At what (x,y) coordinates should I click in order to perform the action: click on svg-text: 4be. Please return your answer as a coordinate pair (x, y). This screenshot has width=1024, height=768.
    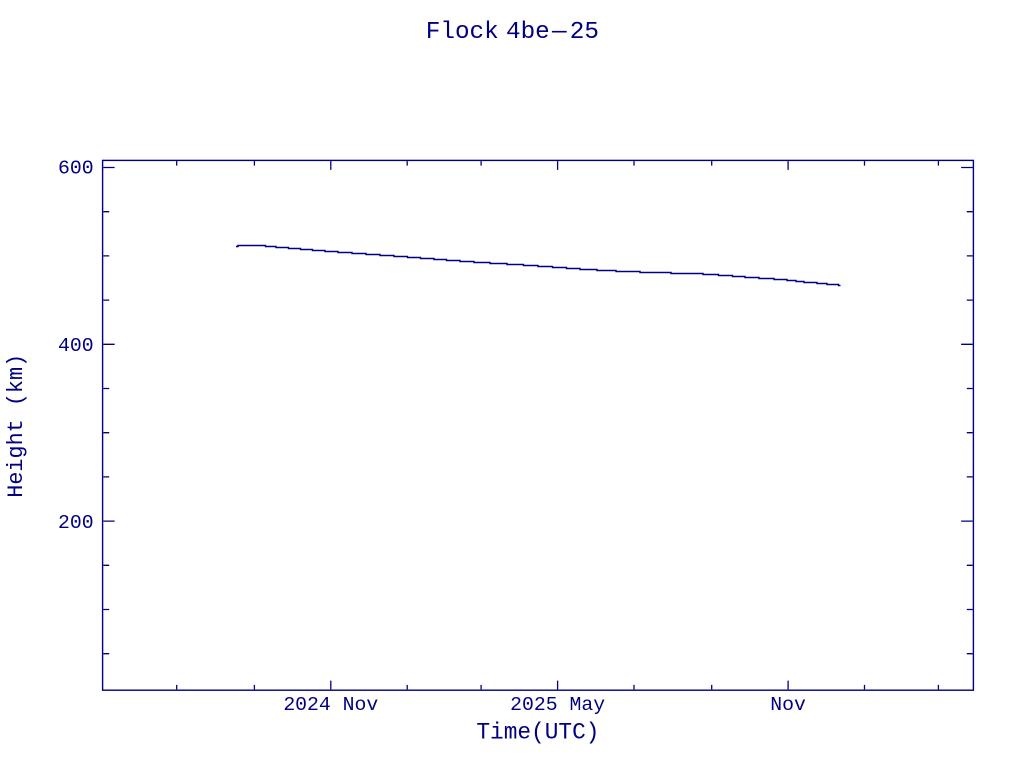
    Looking at the image, I should click on (528, 32).